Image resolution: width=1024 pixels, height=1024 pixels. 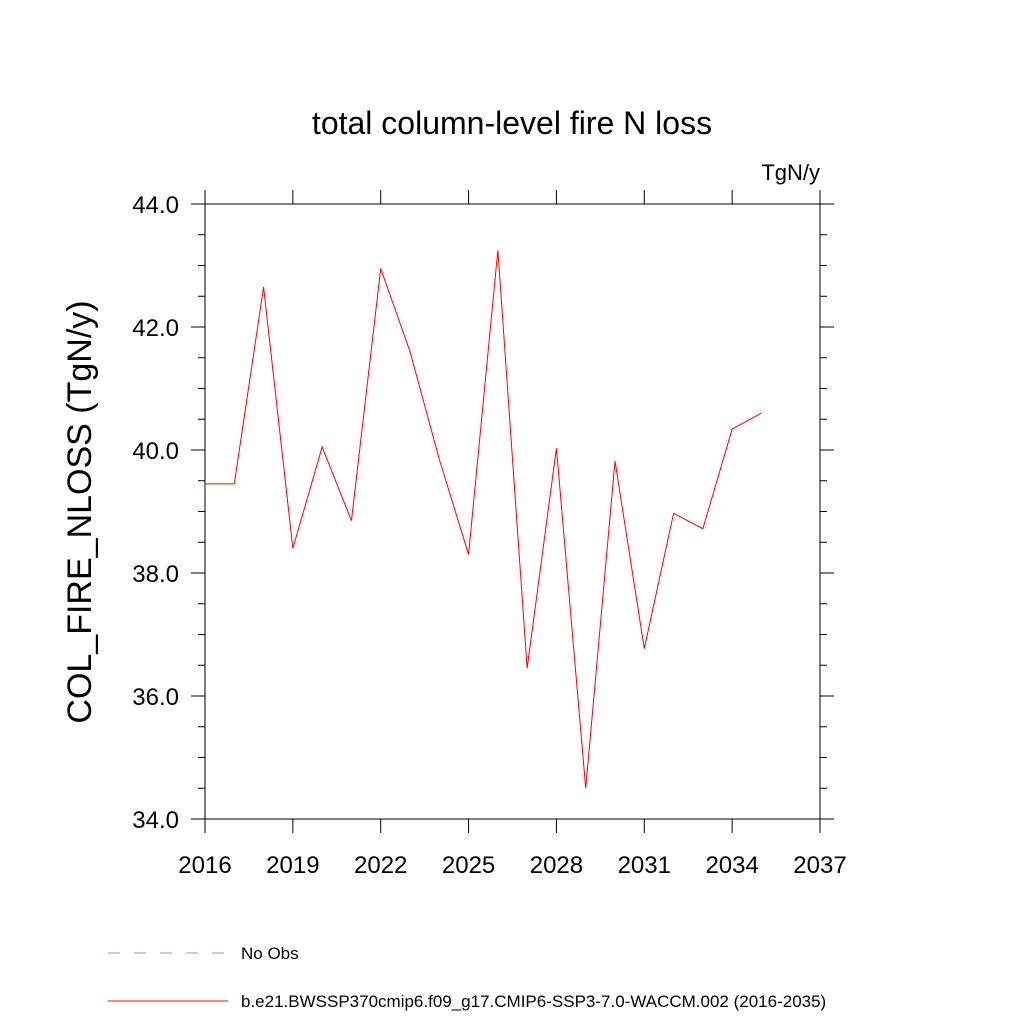 What do you see at coordinates (556, 865) in the screenshot?
I see `x-tick-label: 2028` at bounding box center [556, 865].